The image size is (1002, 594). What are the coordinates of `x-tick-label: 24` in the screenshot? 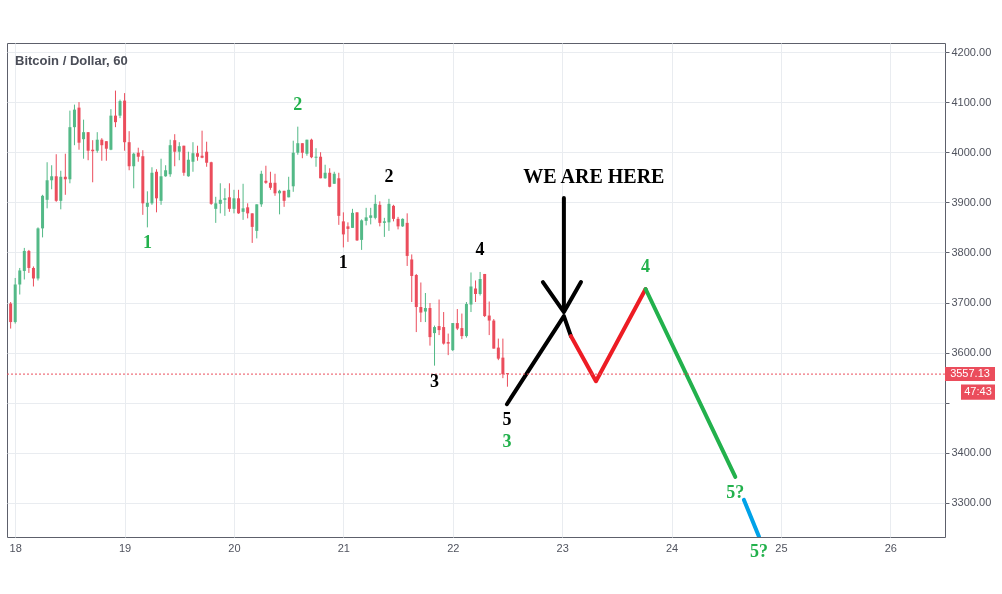 It's located at (672, 547).